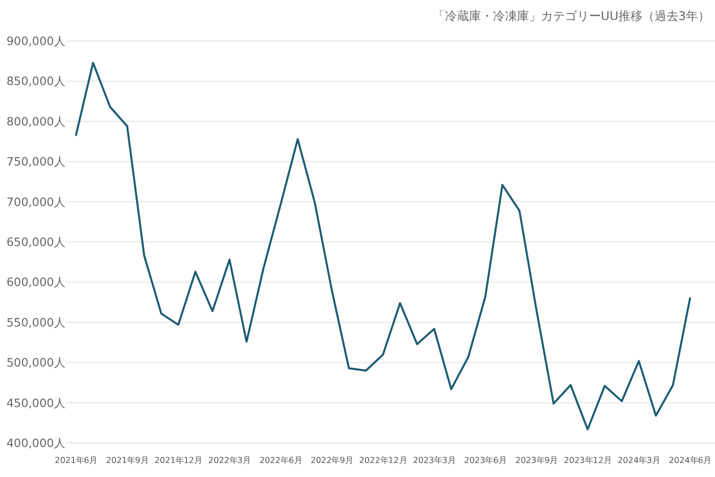  Describe the element at coordinates (485, 460) in the screenshot. I see `x-tick-label: 2023年6月` at that location.